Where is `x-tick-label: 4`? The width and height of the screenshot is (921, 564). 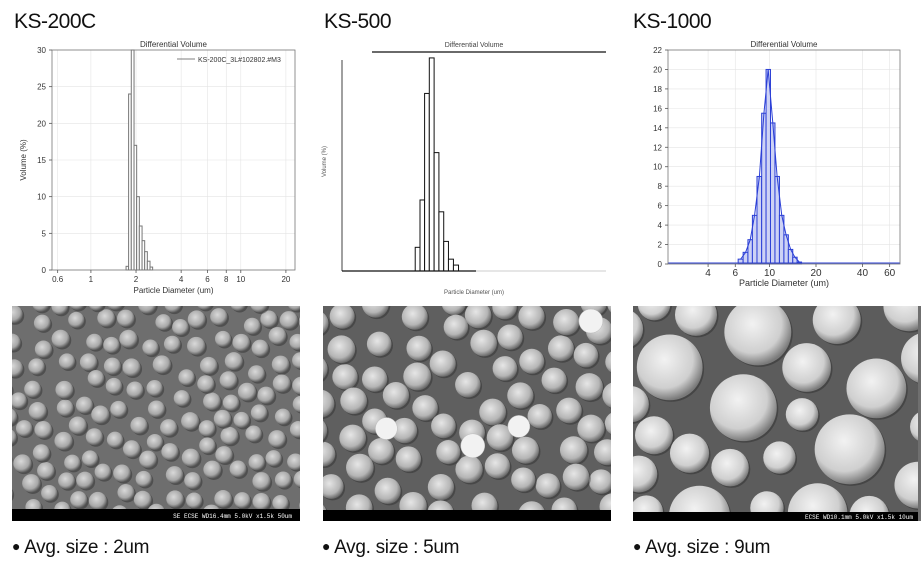 x-tick-label: 4 is located at coordinates (708, 273).